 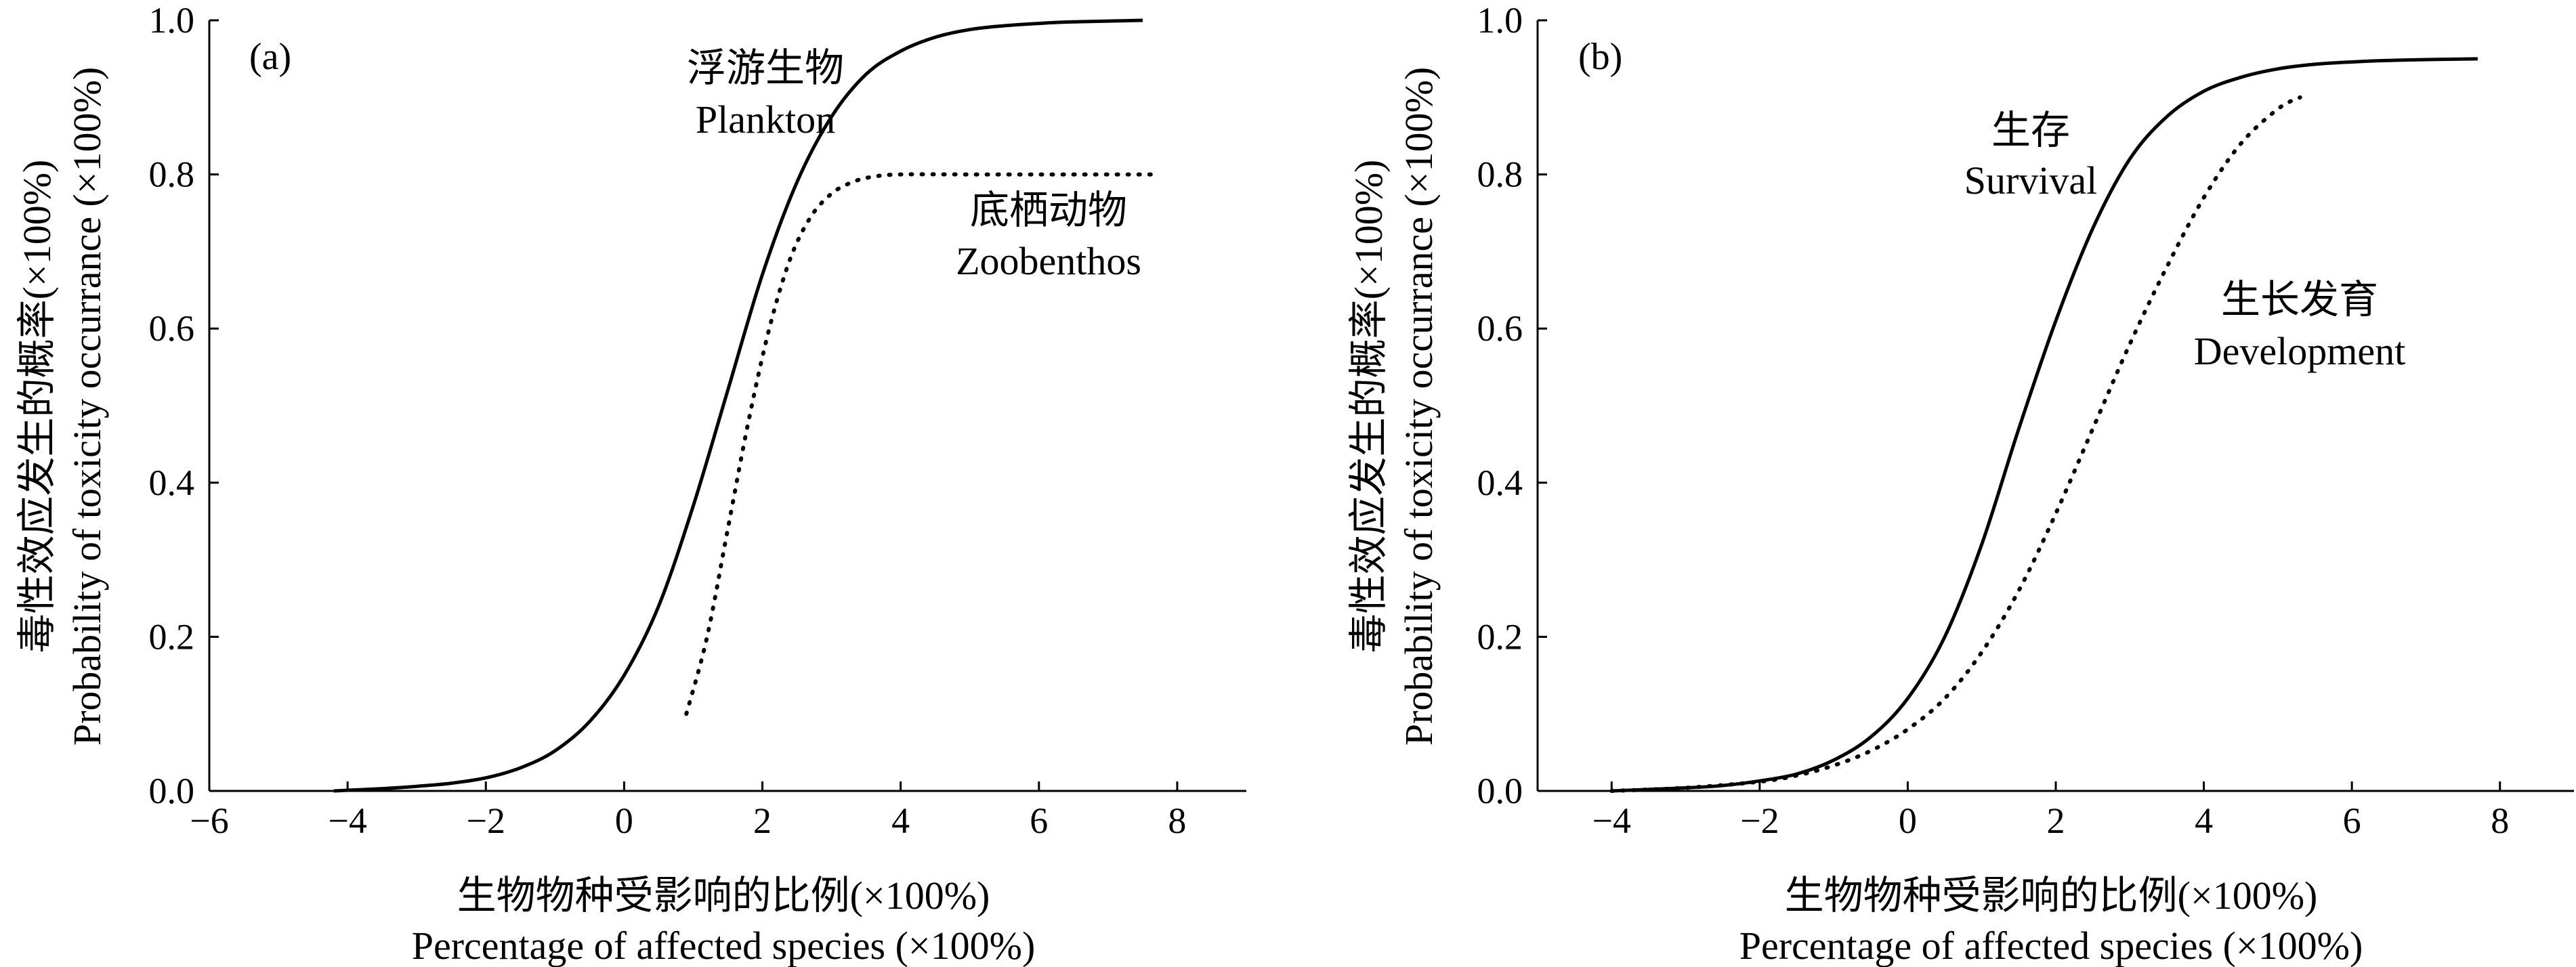 What do you see at coordinates (1500, 636) in the screenshot?
I see `panel-b-y-tick-label: 0.2` at bounding box center [1500, 636].